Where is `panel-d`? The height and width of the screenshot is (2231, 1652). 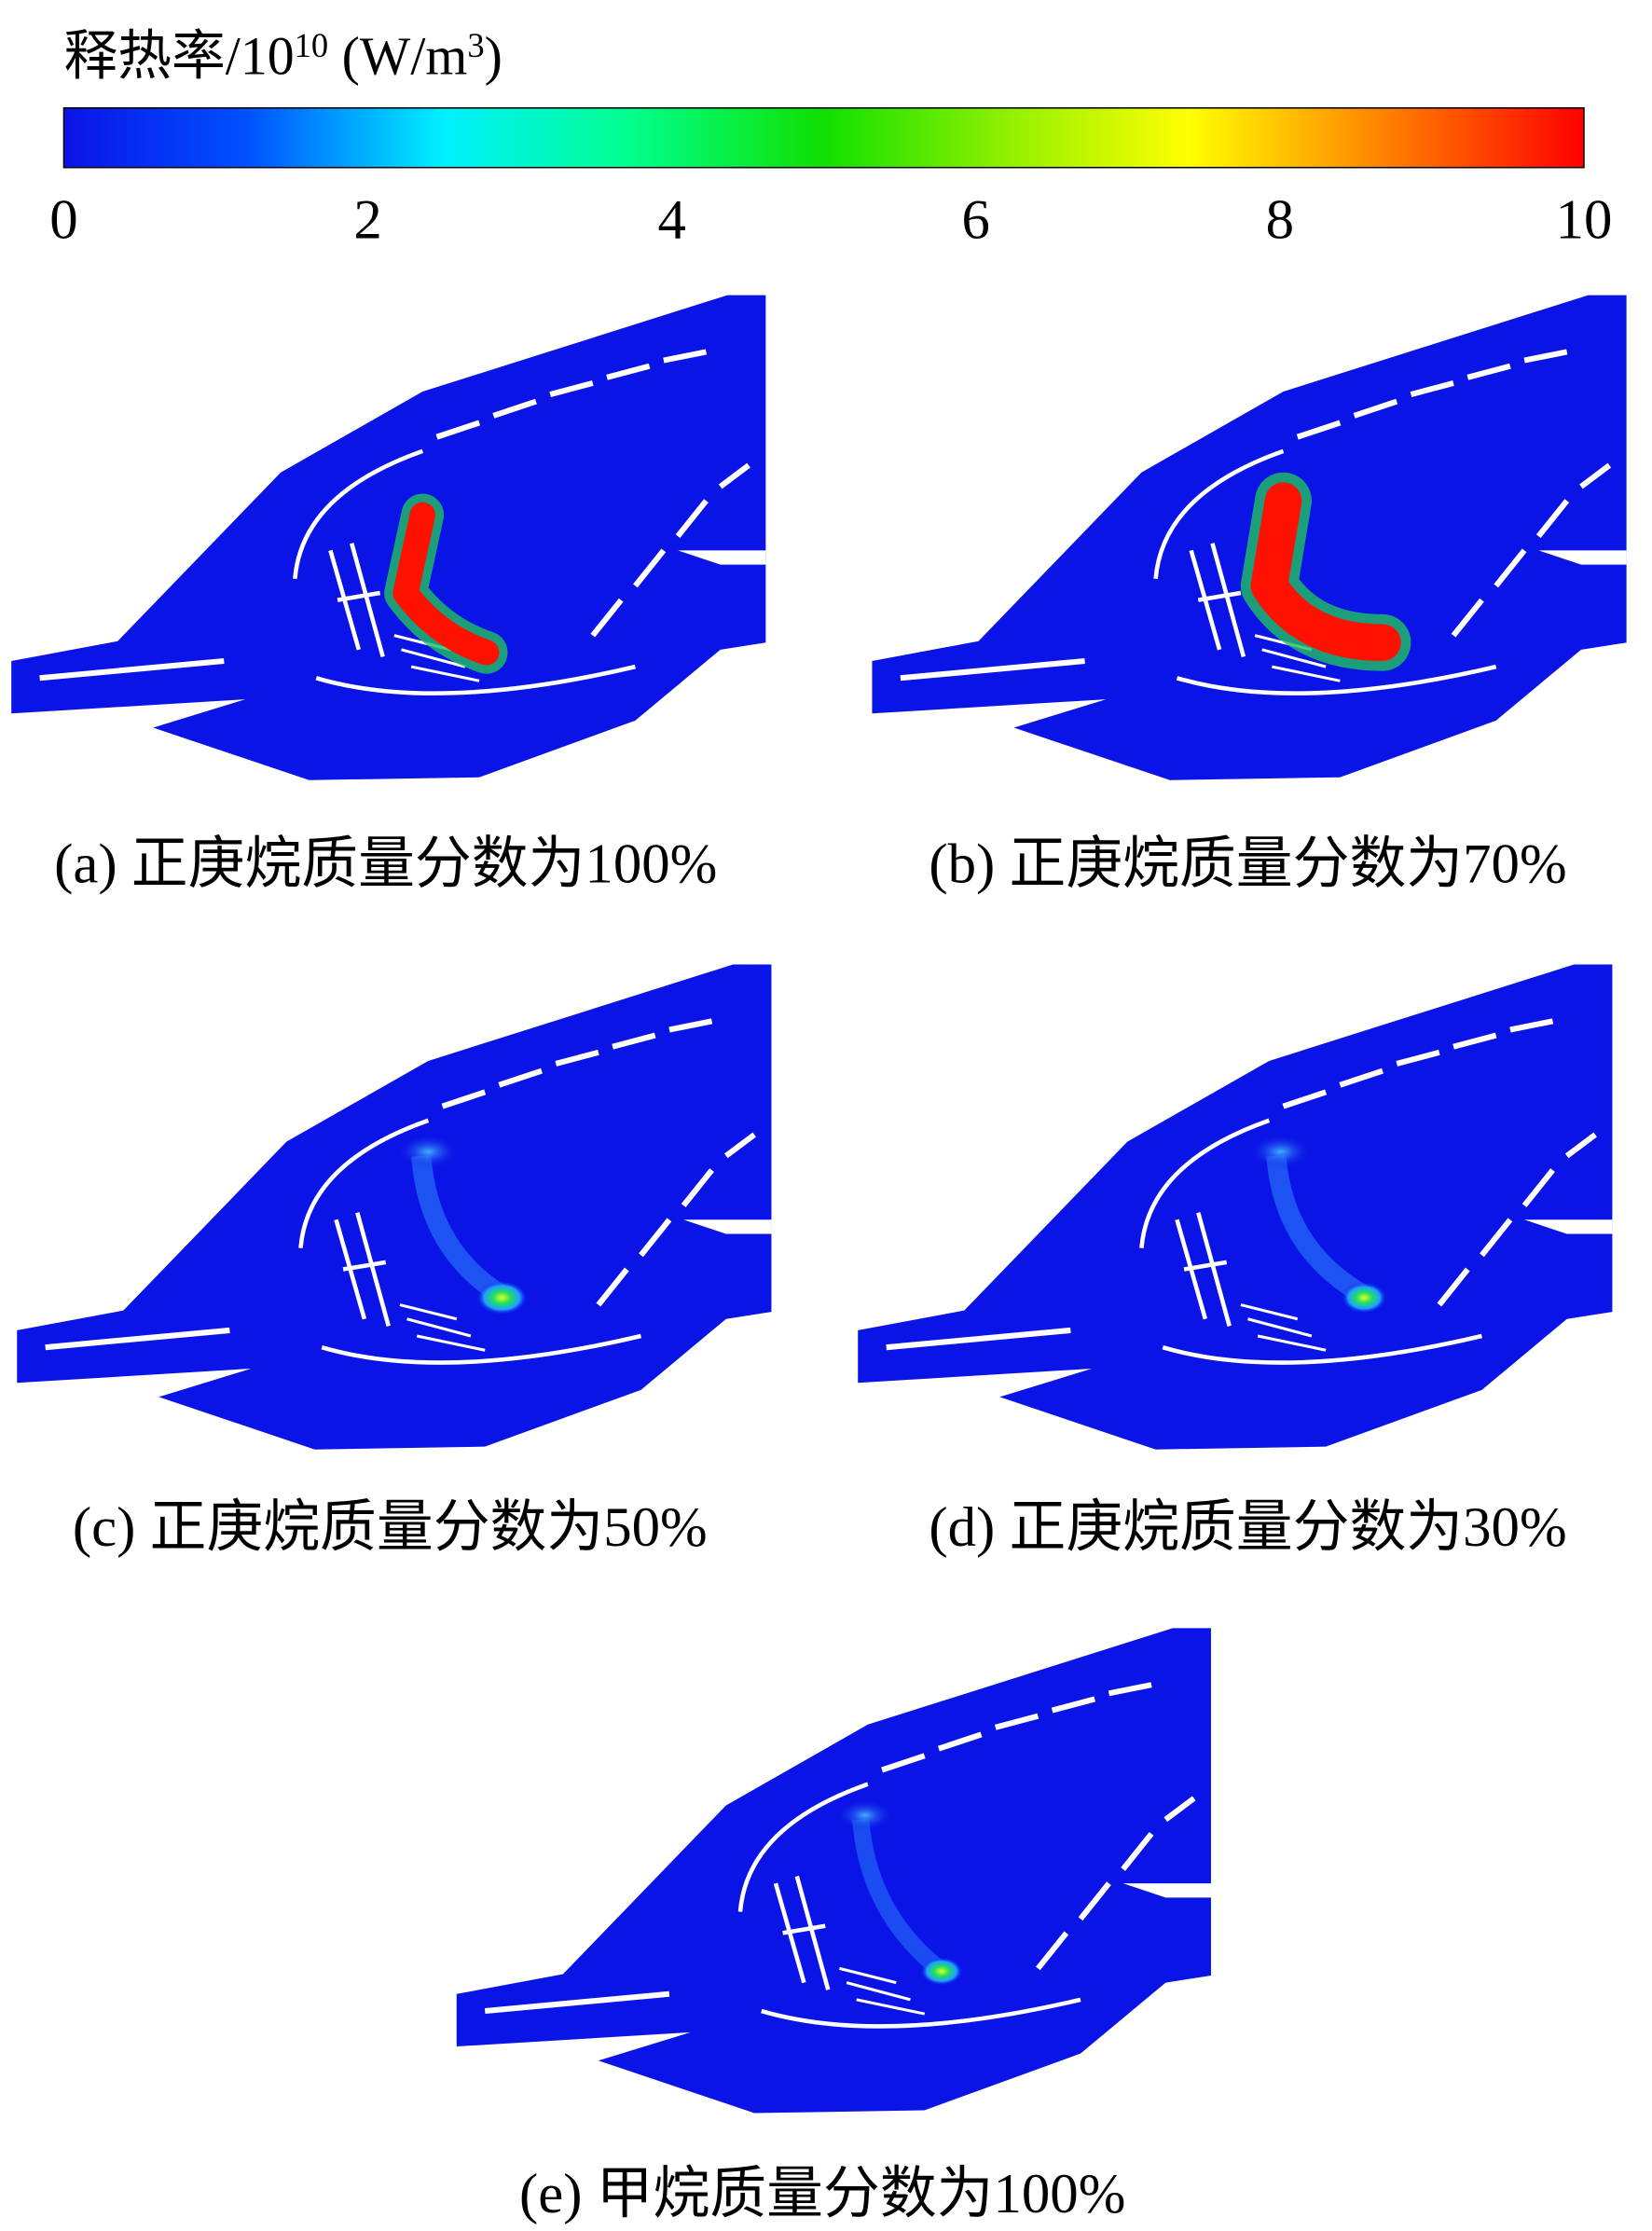
panel-d is located at coordinates (1235, 1207).